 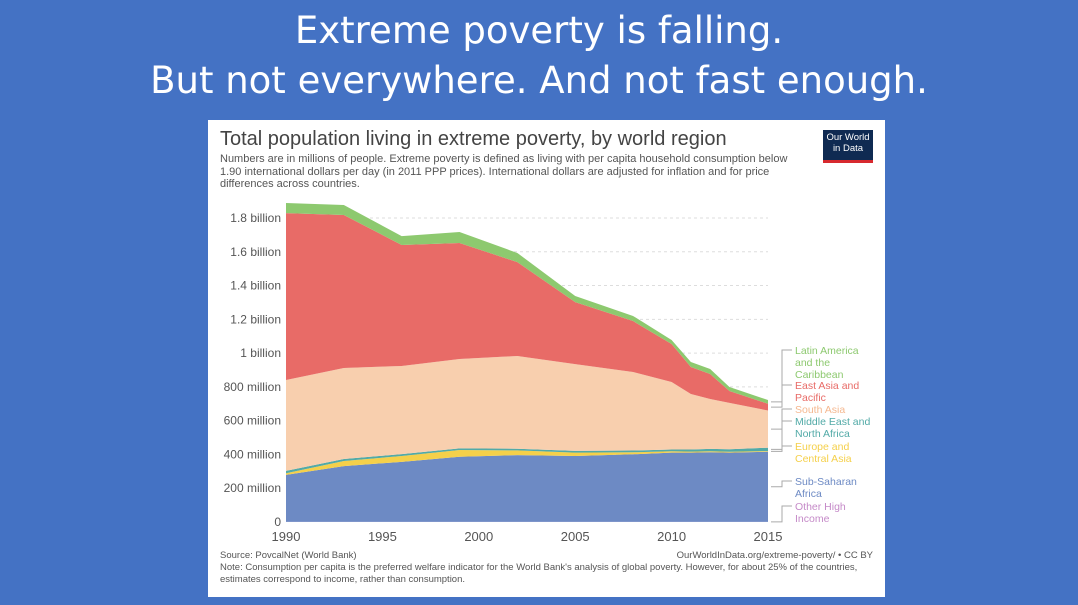 What do you see at coordinates (827, 351) in the screenshot?
I see `legend-label: Latin America` at bounding box center [827, 351].